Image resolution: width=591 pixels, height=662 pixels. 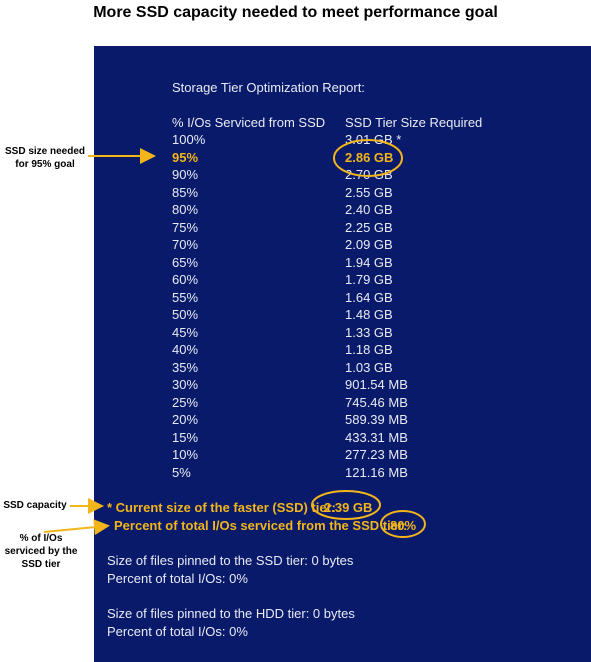 What do you see at coordinates (369, 192) in the screenshot?
I see `row-size: 2.55 GB` at bounding box center [369, 192].